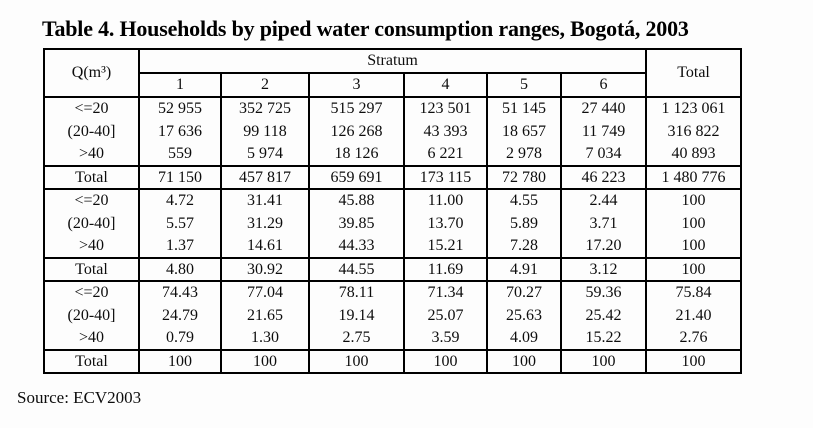 The width and height of the screenshot is (813, 428). Describe the element at coordinates (356, 177) in the screenshot. I see `data-cell: 659 691` at that location.